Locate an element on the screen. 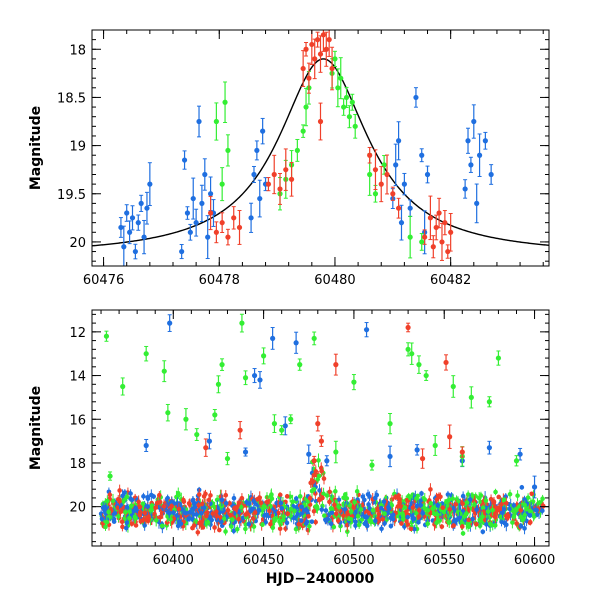 This screenshot has width=600, height=600. y-tick-label: 19 is located at coordinates (77, 147).